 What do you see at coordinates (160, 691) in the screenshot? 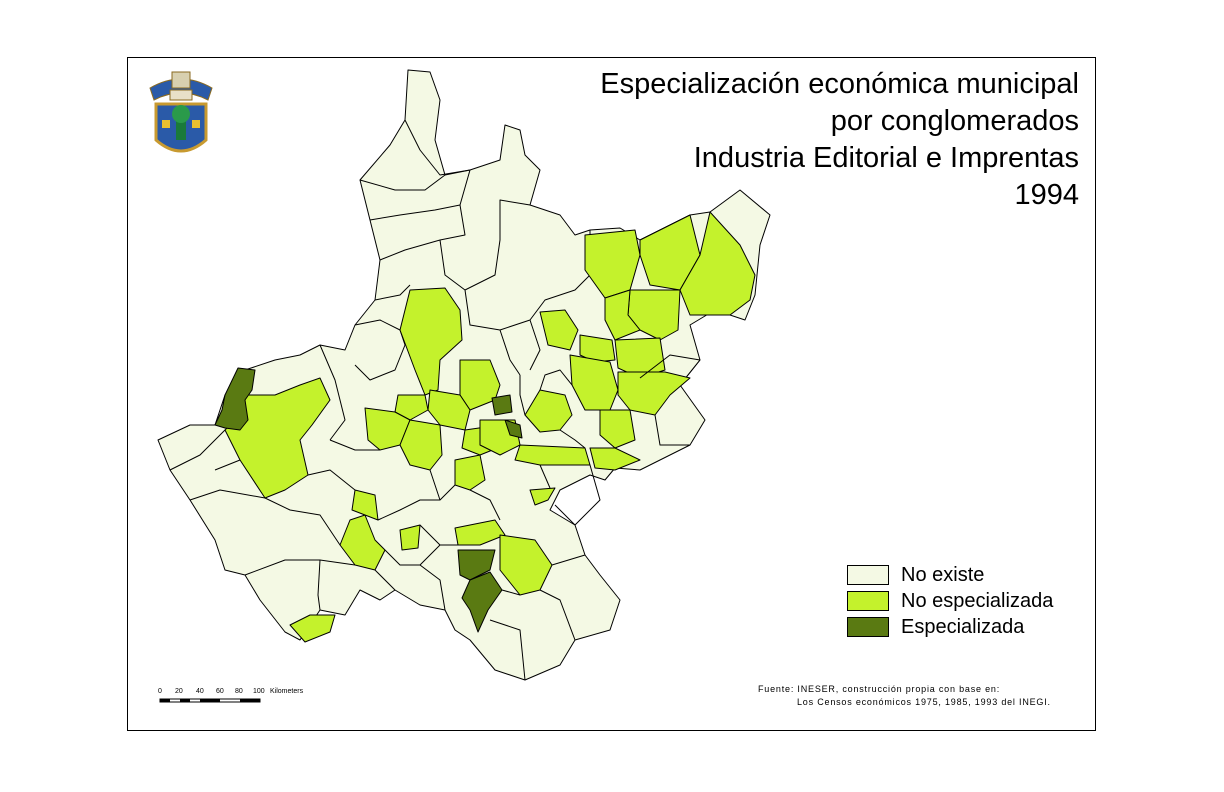
I see `scale-tick-label: 0` at bounding box center [160, 691].